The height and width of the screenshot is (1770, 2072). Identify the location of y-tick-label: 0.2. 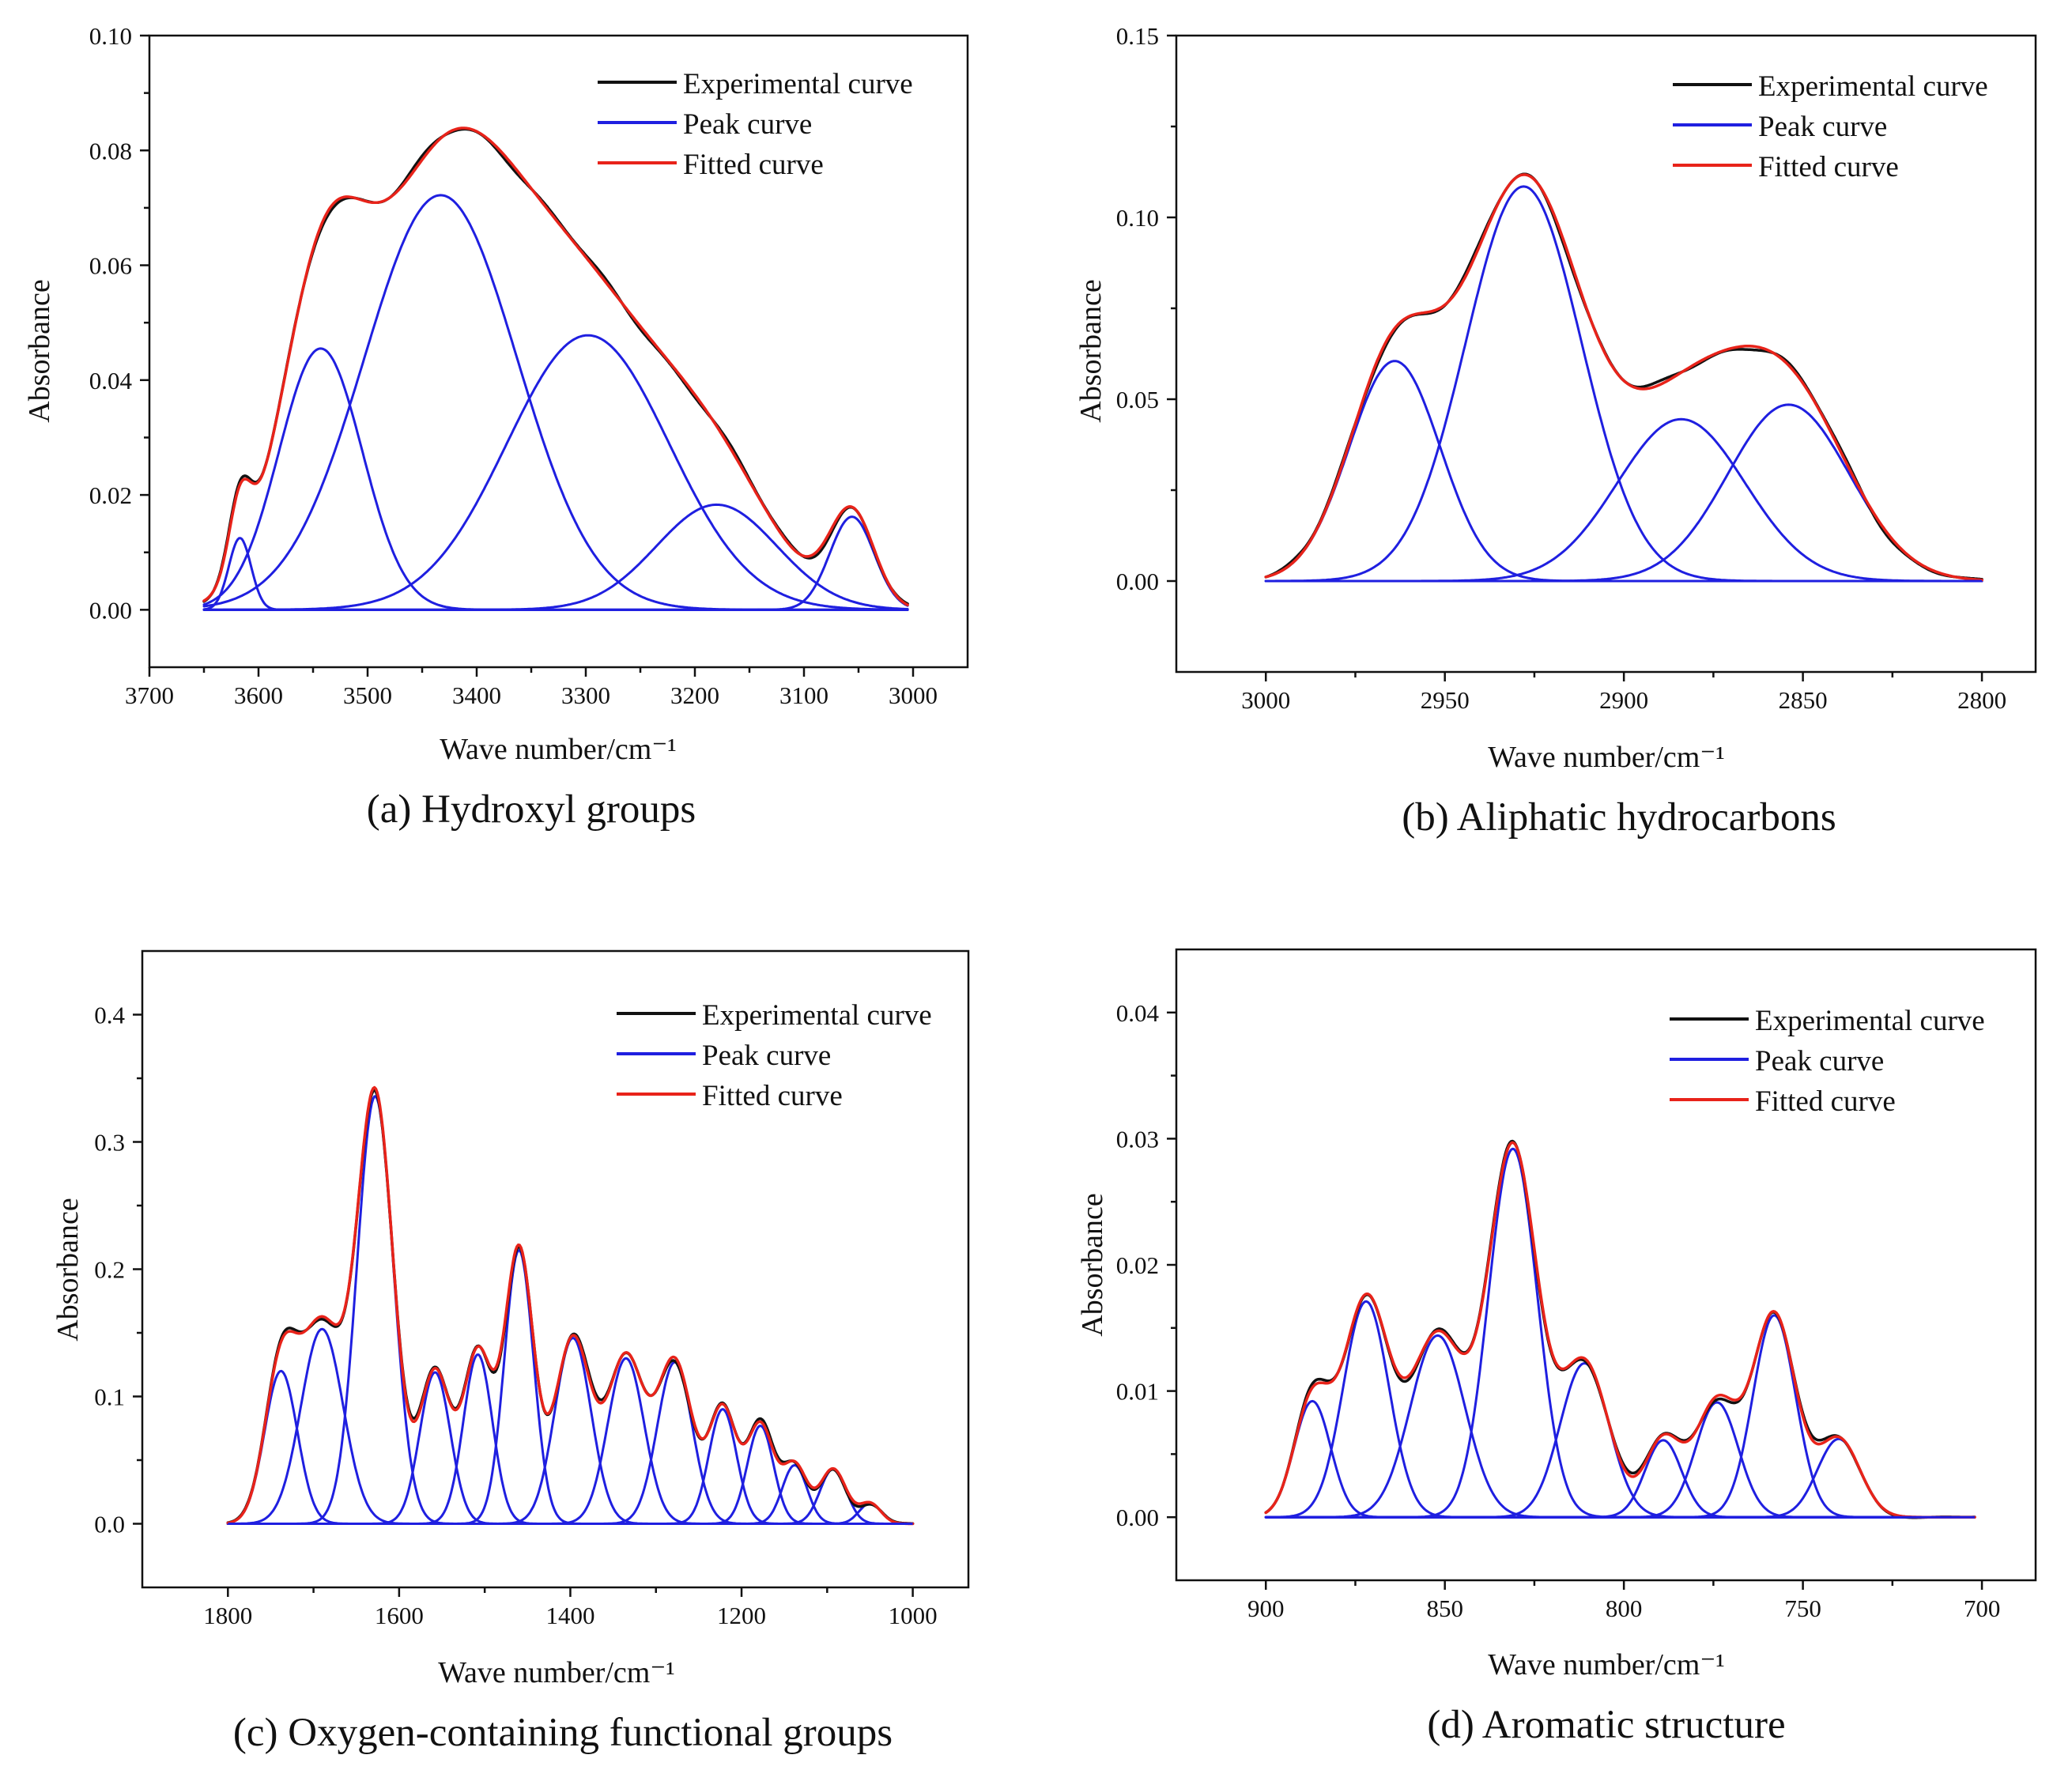
(110, 1270).